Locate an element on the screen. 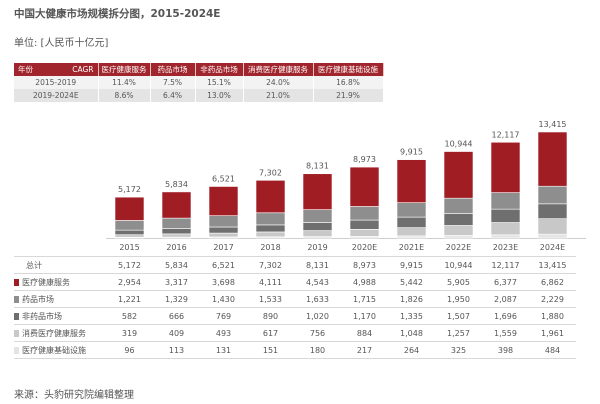 Image resolution: width=600 pixels, height=404 pixels. table-cell: 1,880 is located at coordinates (552, 316).